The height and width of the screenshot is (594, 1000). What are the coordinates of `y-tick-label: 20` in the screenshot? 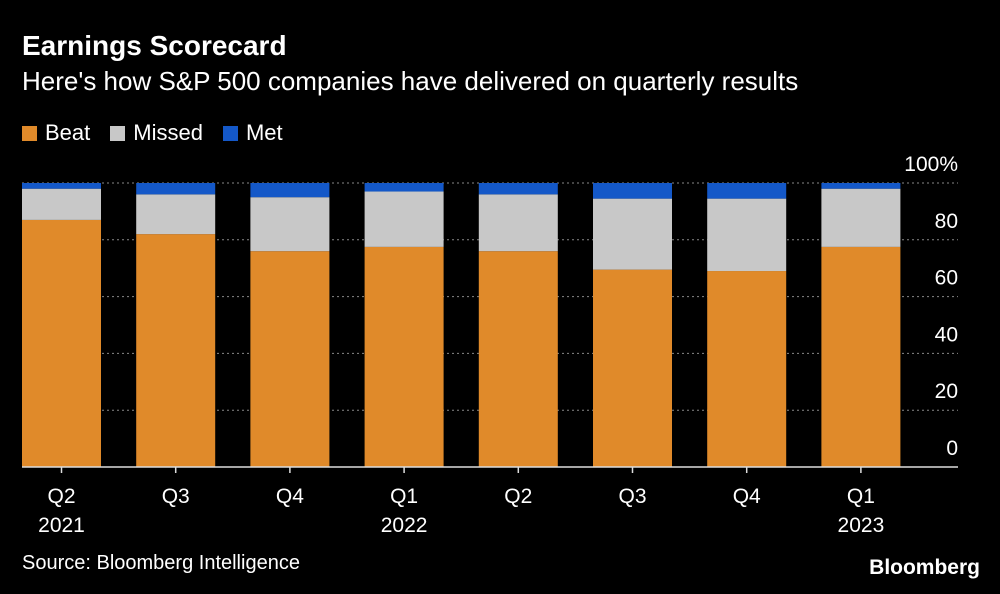 It's located at (946, 391).